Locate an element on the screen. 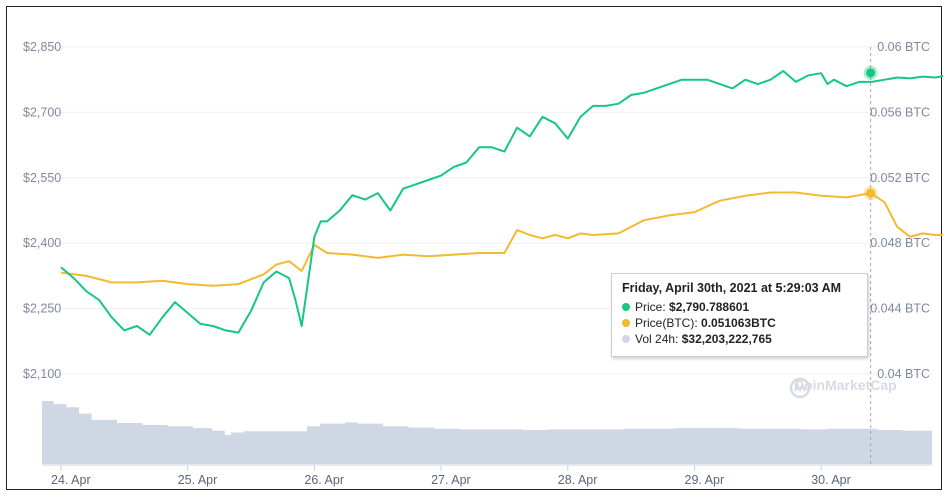  price-dot-icon is located at coordinates (626, 307).